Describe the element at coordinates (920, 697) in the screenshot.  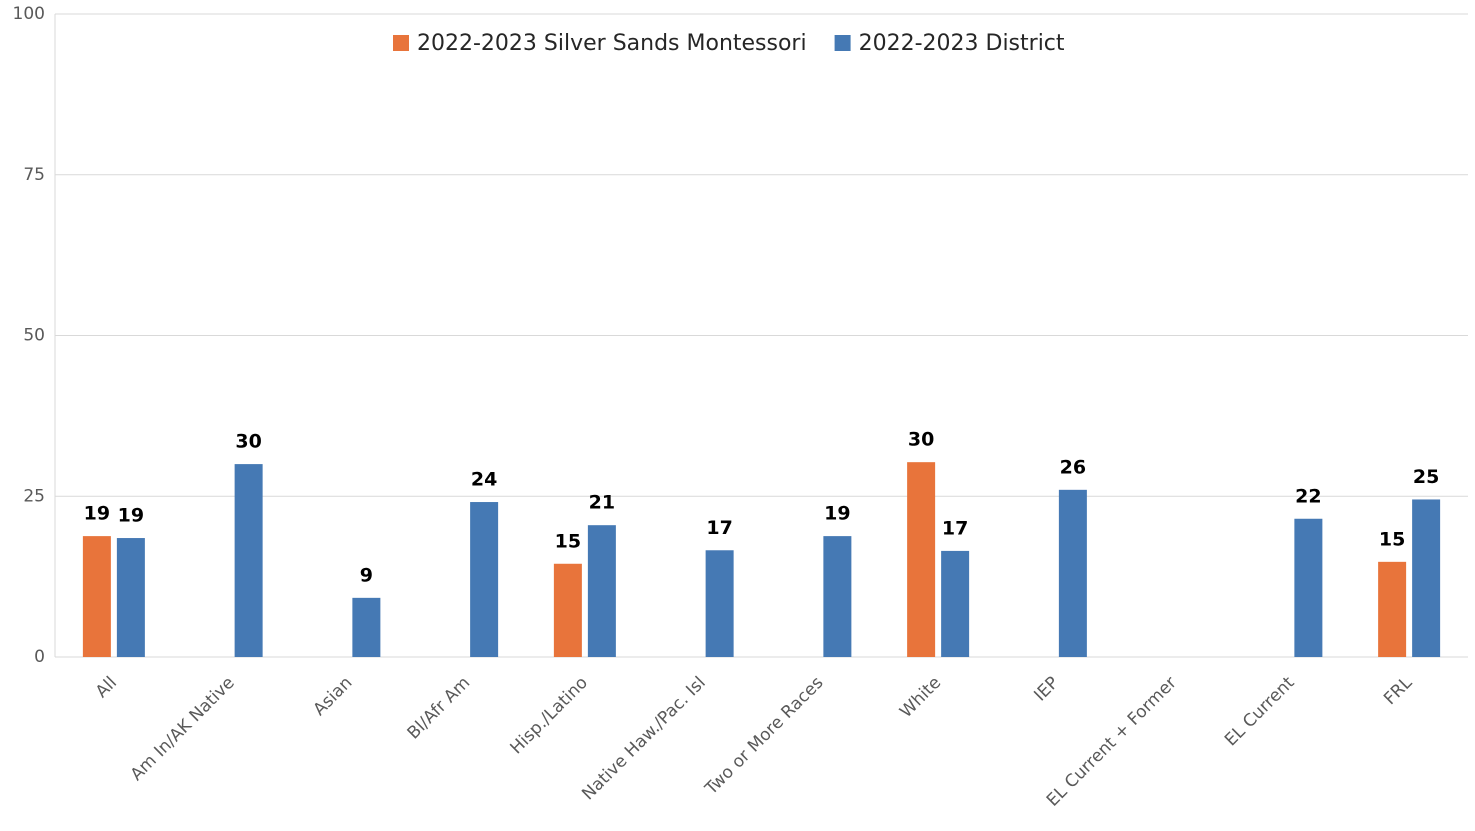
I see `x-tick-label: White` at that location.